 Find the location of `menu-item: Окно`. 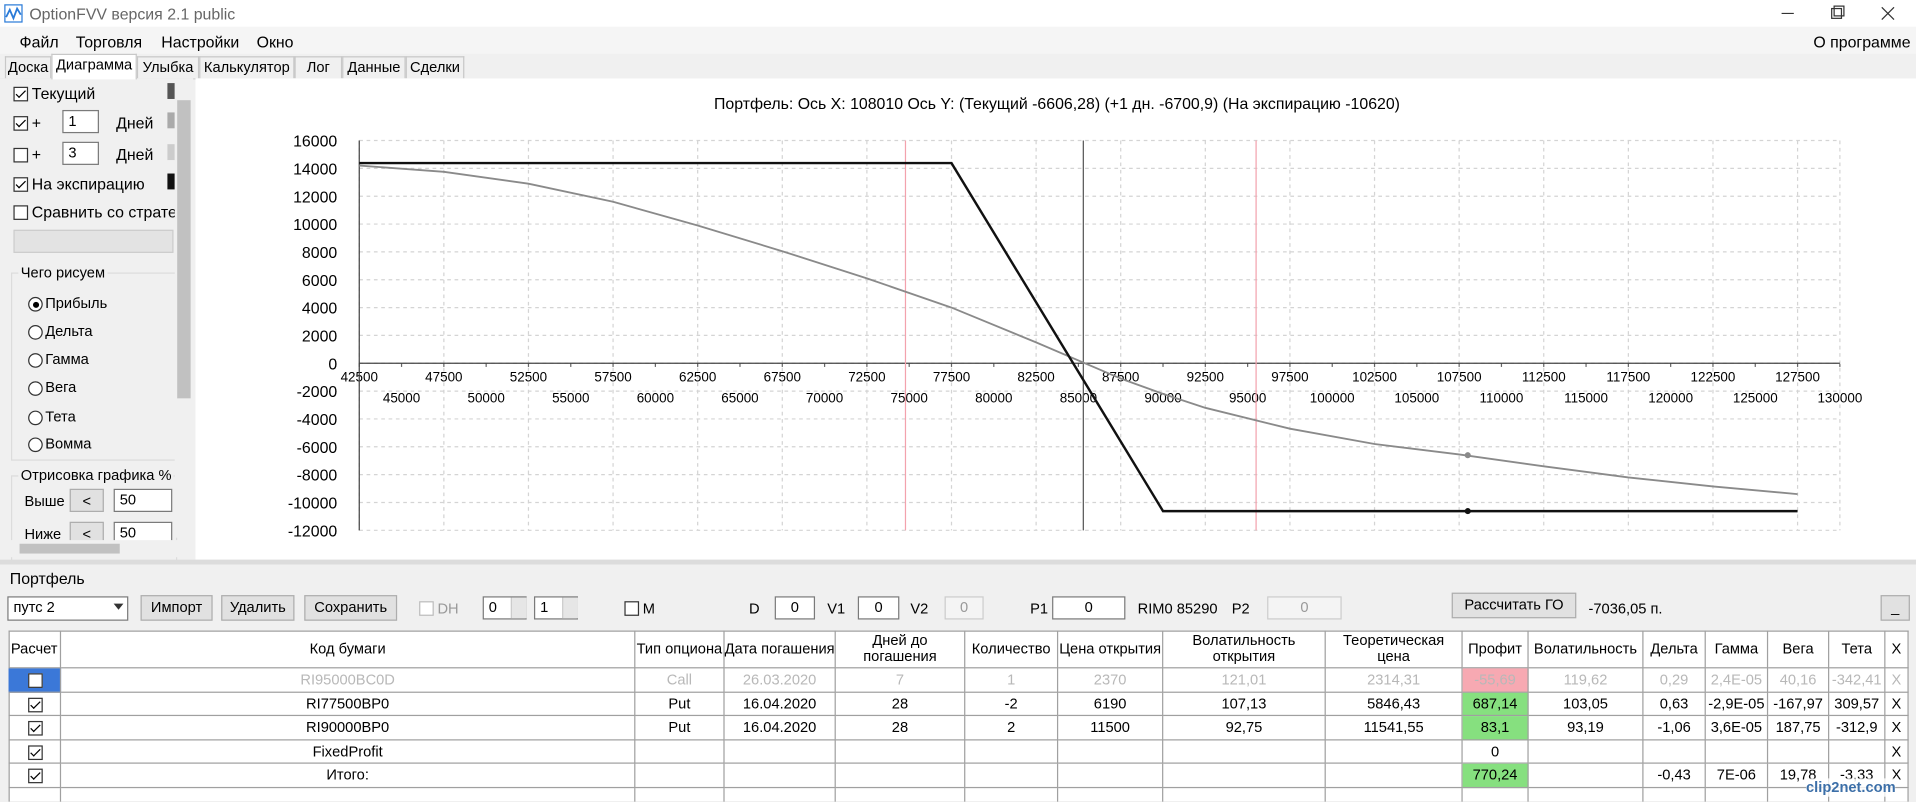

menu-item: Окно is located at coordinates (275, 42).